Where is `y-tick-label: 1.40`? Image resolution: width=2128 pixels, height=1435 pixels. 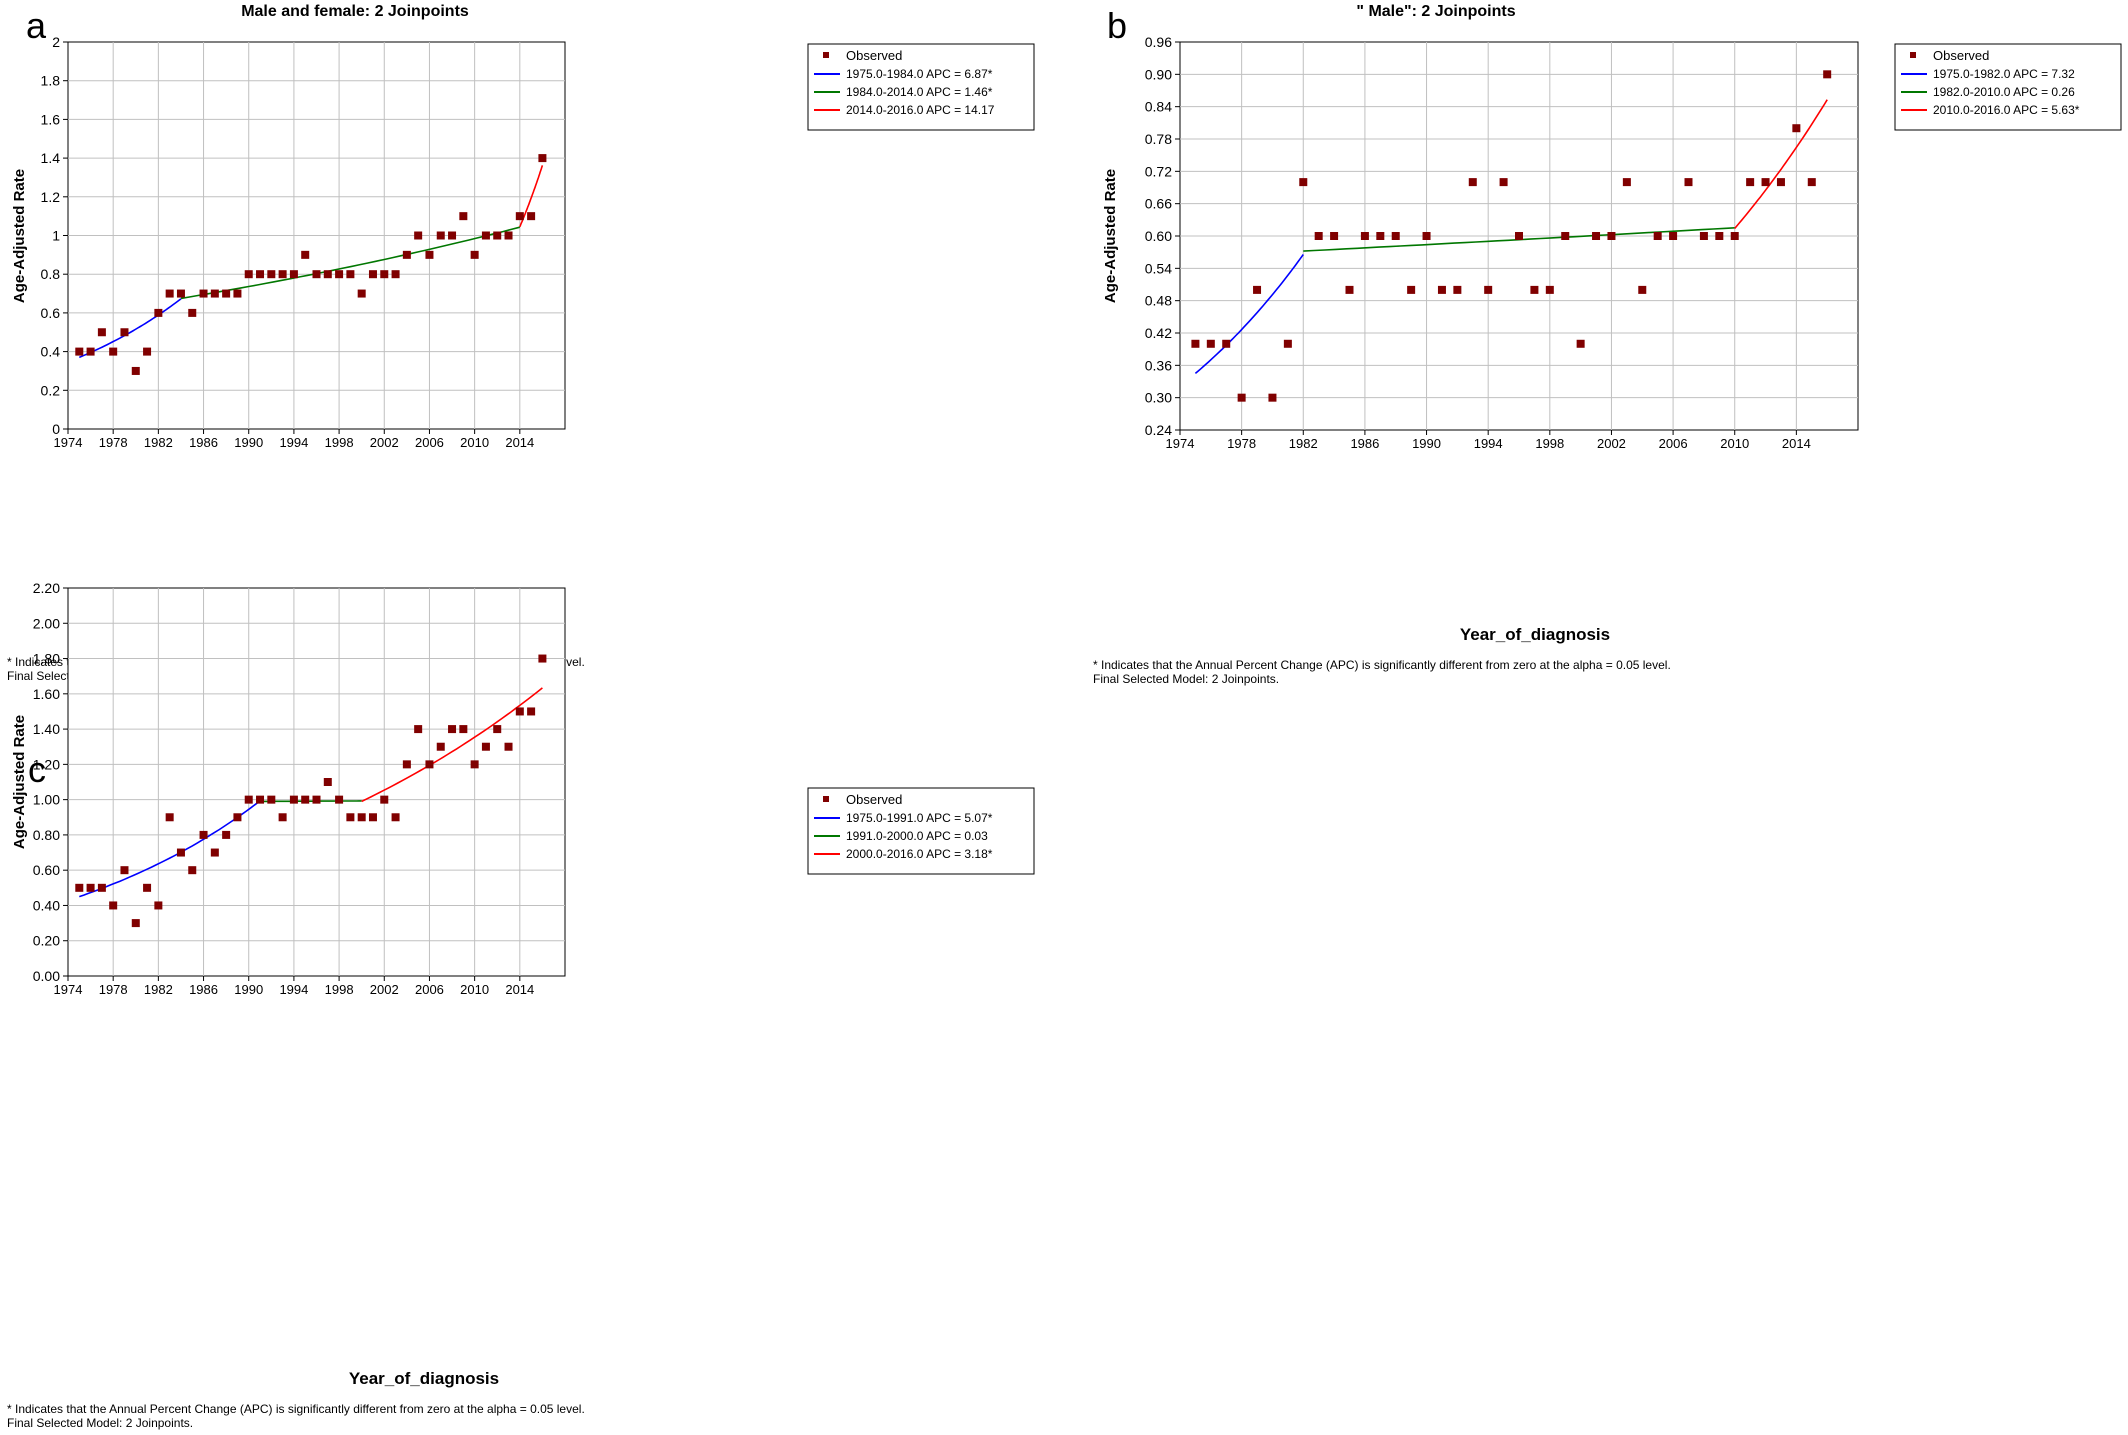 y-tick-label: 1.40 is located at coordinates (46, 729).